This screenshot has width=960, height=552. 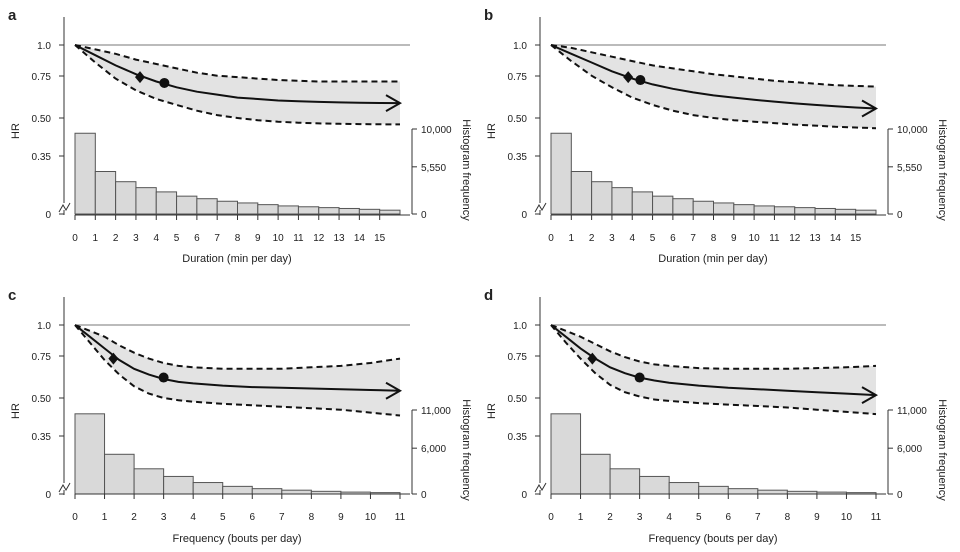 I want to click on x-tick-label: 3, so click(x=164, y=517).